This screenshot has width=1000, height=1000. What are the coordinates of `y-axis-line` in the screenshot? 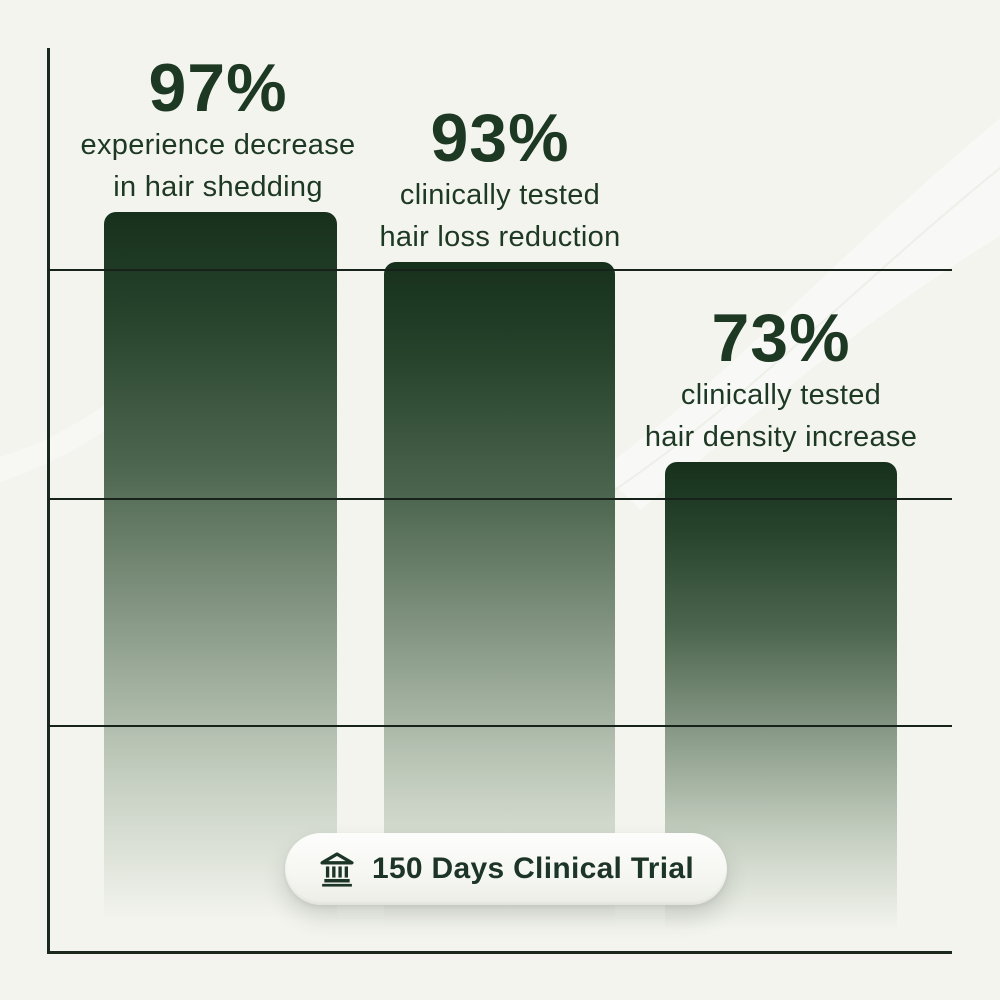 It's located at (48, 501).